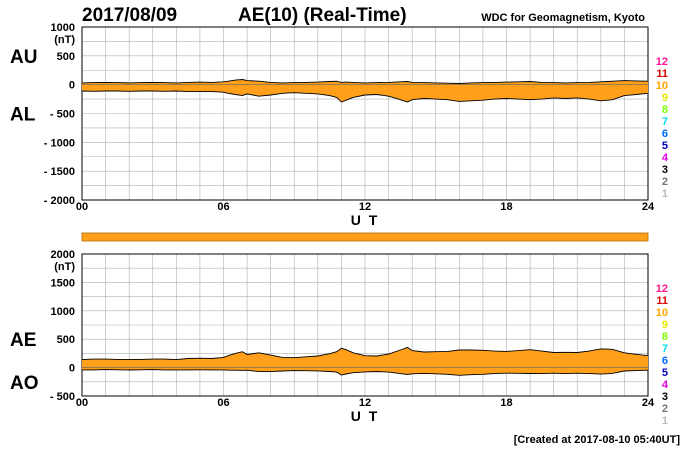  I want to click on source-label: WDC for Geomagnetism, Kyoto, so click(563, 18).